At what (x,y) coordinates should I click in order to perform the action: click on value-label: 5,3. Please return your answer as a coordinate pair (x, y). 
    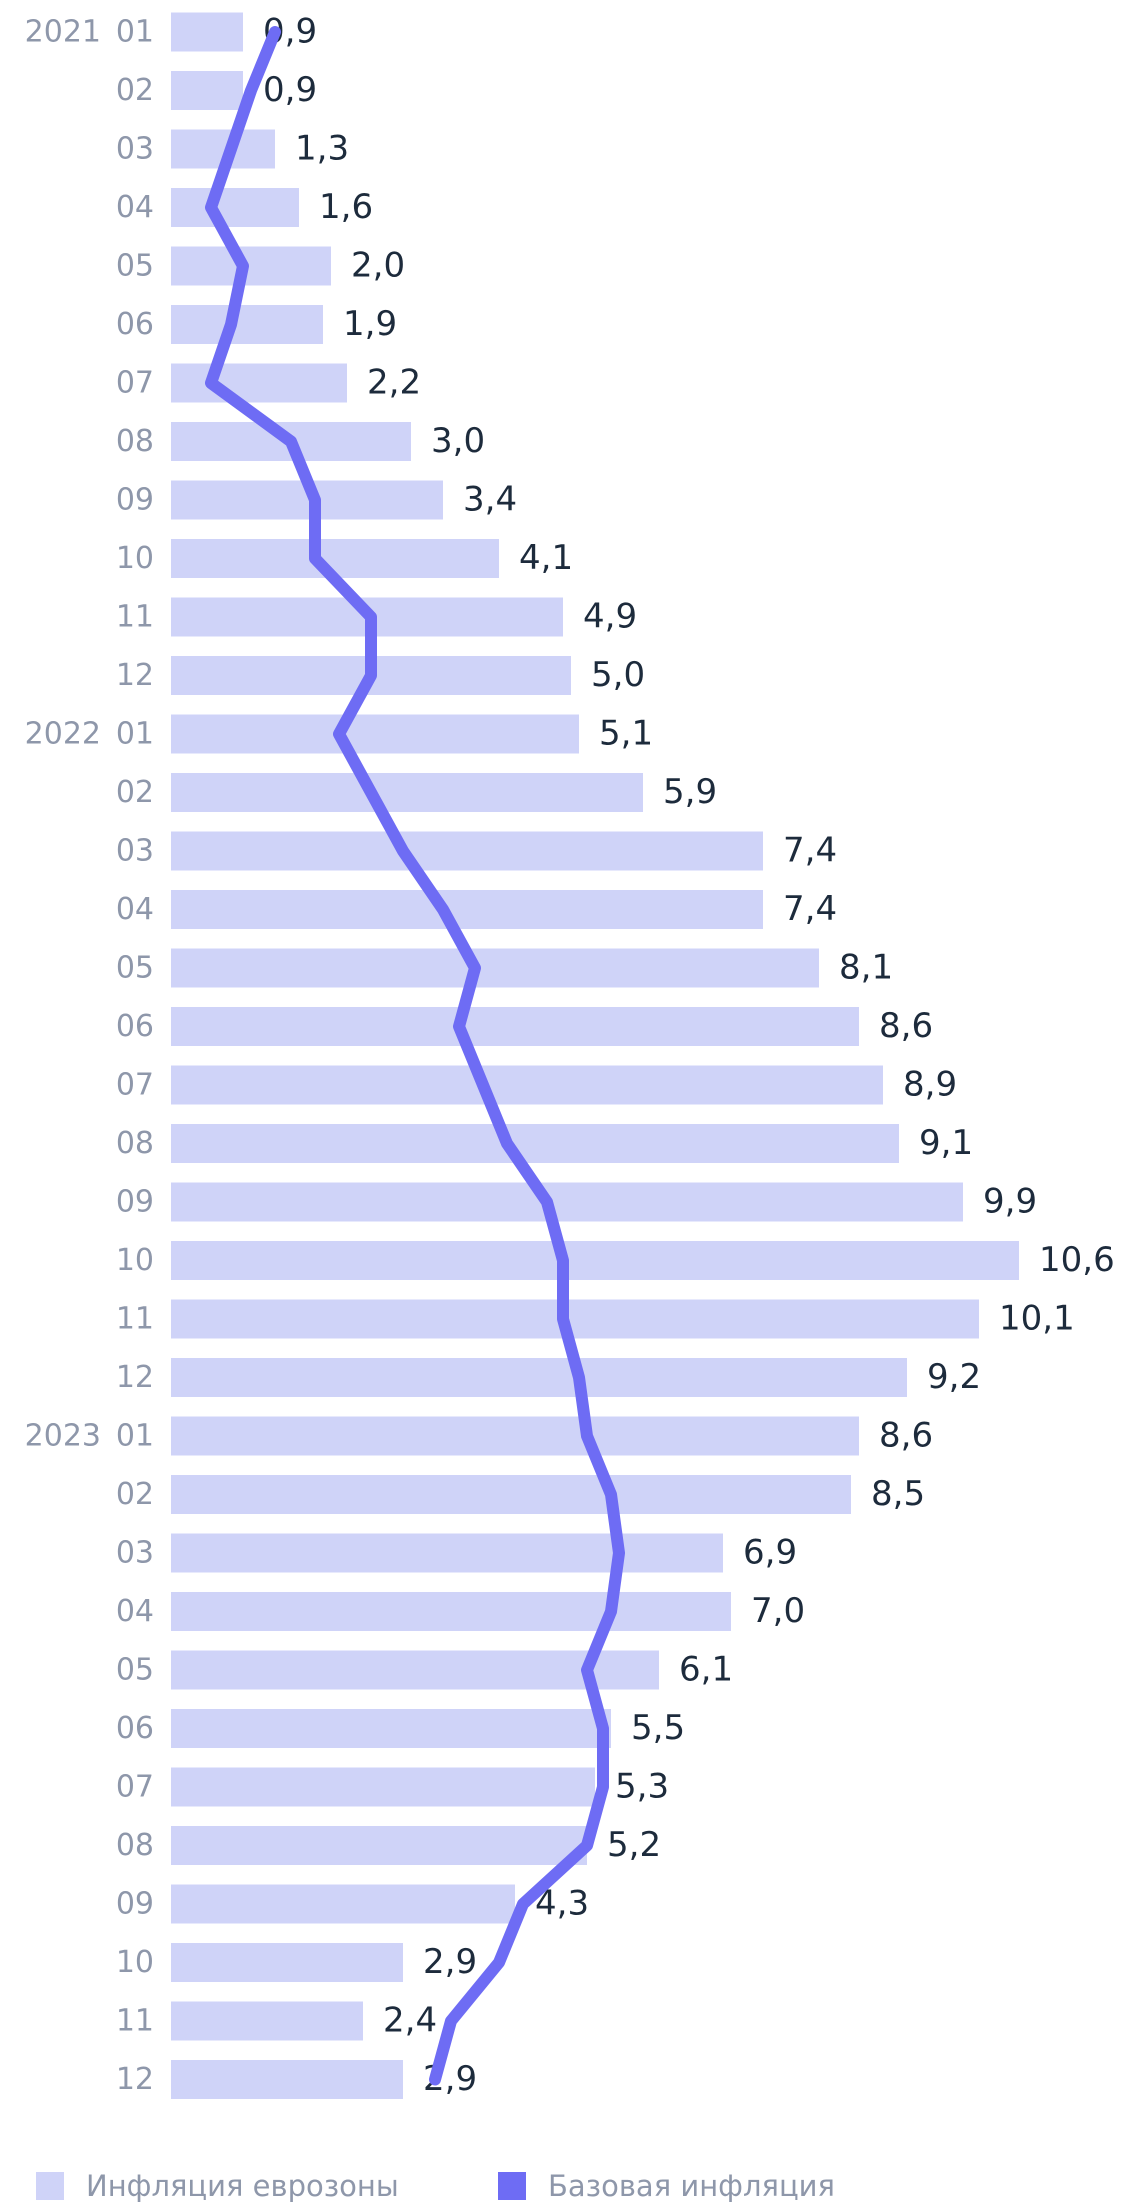
    Looking at the image, I should click on (642, 1787).